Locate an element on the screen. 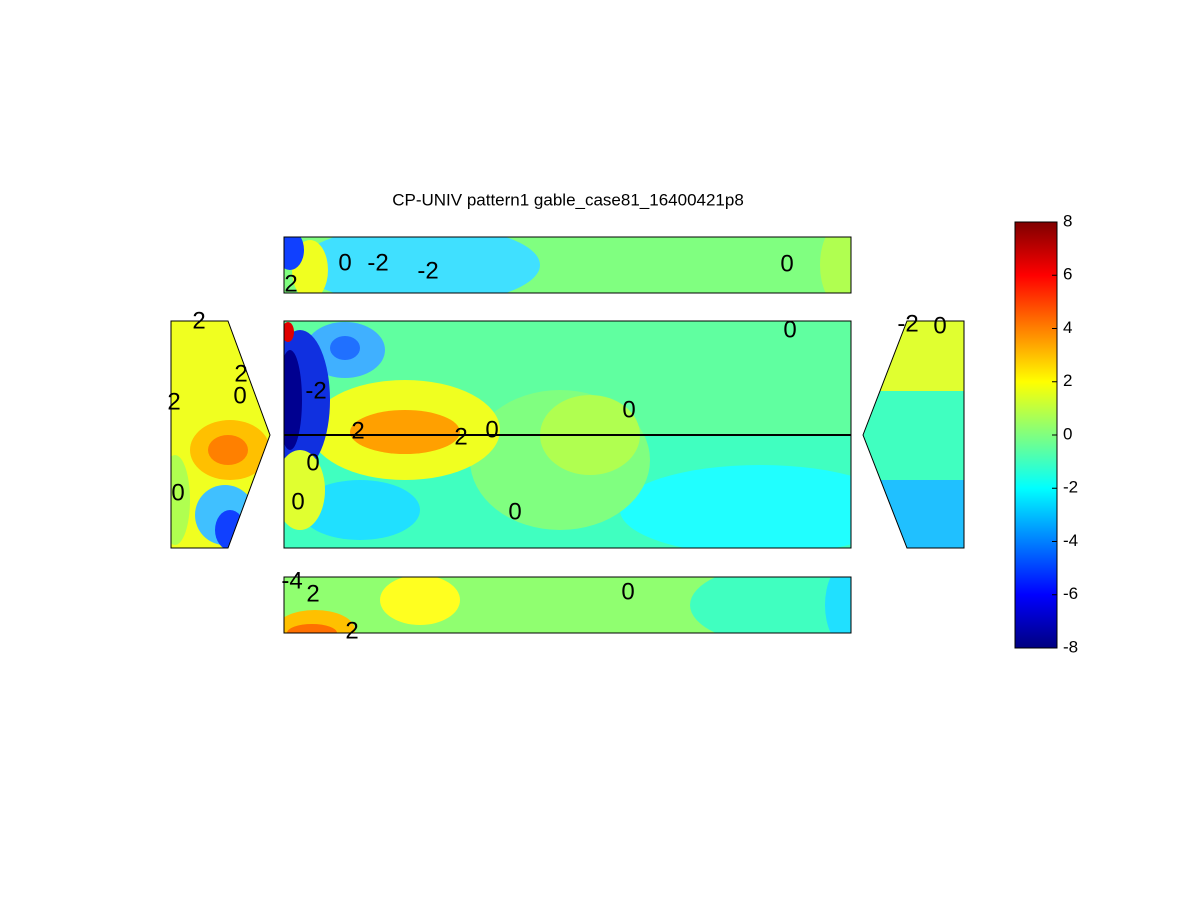  colorbar-tick-label: 0 is located at coordinates (1067, 433).